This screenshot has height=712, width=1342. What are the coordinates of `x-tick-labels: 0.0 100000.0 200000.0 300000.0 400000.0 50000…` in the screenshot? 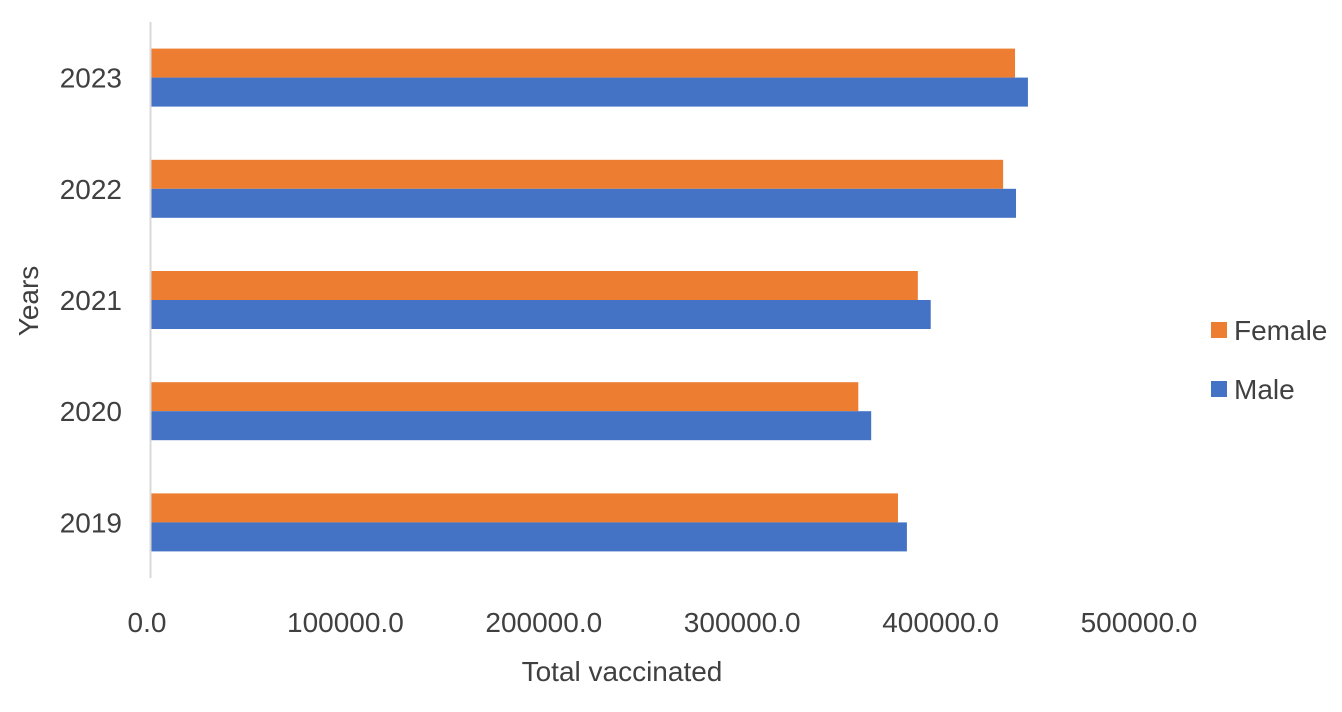 It's located at (663, 622).